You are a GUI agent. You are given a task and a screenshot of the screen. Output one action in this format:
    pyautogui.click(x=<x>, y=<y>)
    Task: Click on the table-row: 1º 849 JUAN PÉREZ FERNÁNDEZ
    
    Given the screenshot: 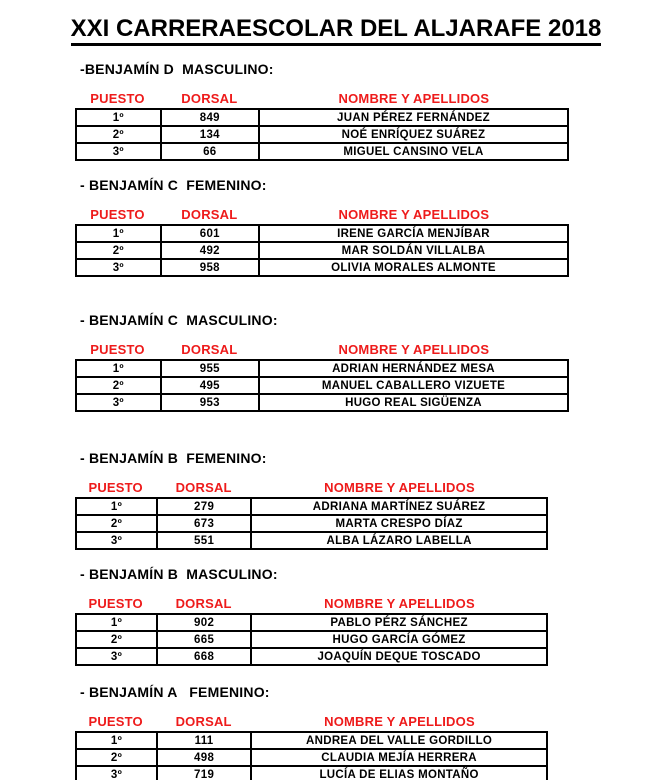 What is the action you would take?
    pyautogui.click(x=322, y=117)
    